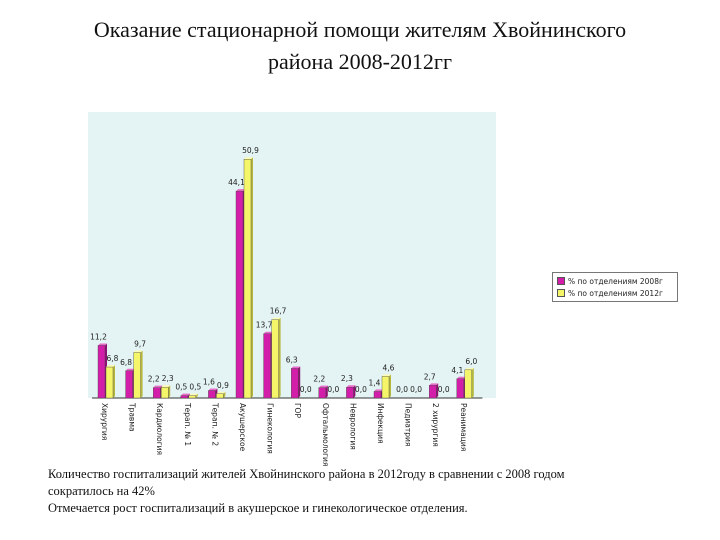  Describe the element at coordinates (278, 311) in the screenshot. I see `data-label-2012-6: 16,7` at that location.